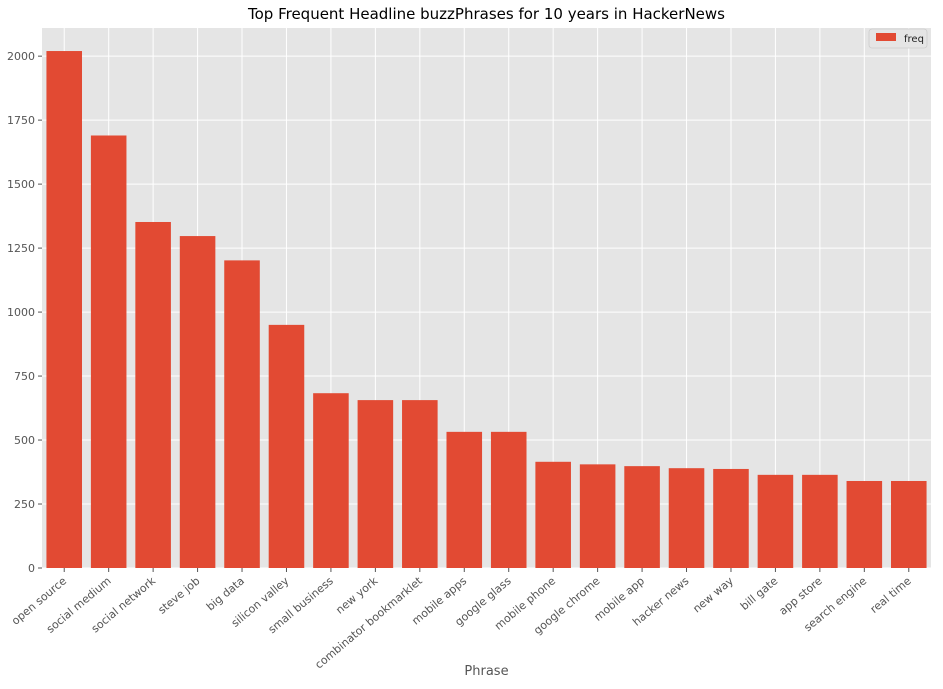  I want to click on y-tick-label: 2000, so click(21, 56).